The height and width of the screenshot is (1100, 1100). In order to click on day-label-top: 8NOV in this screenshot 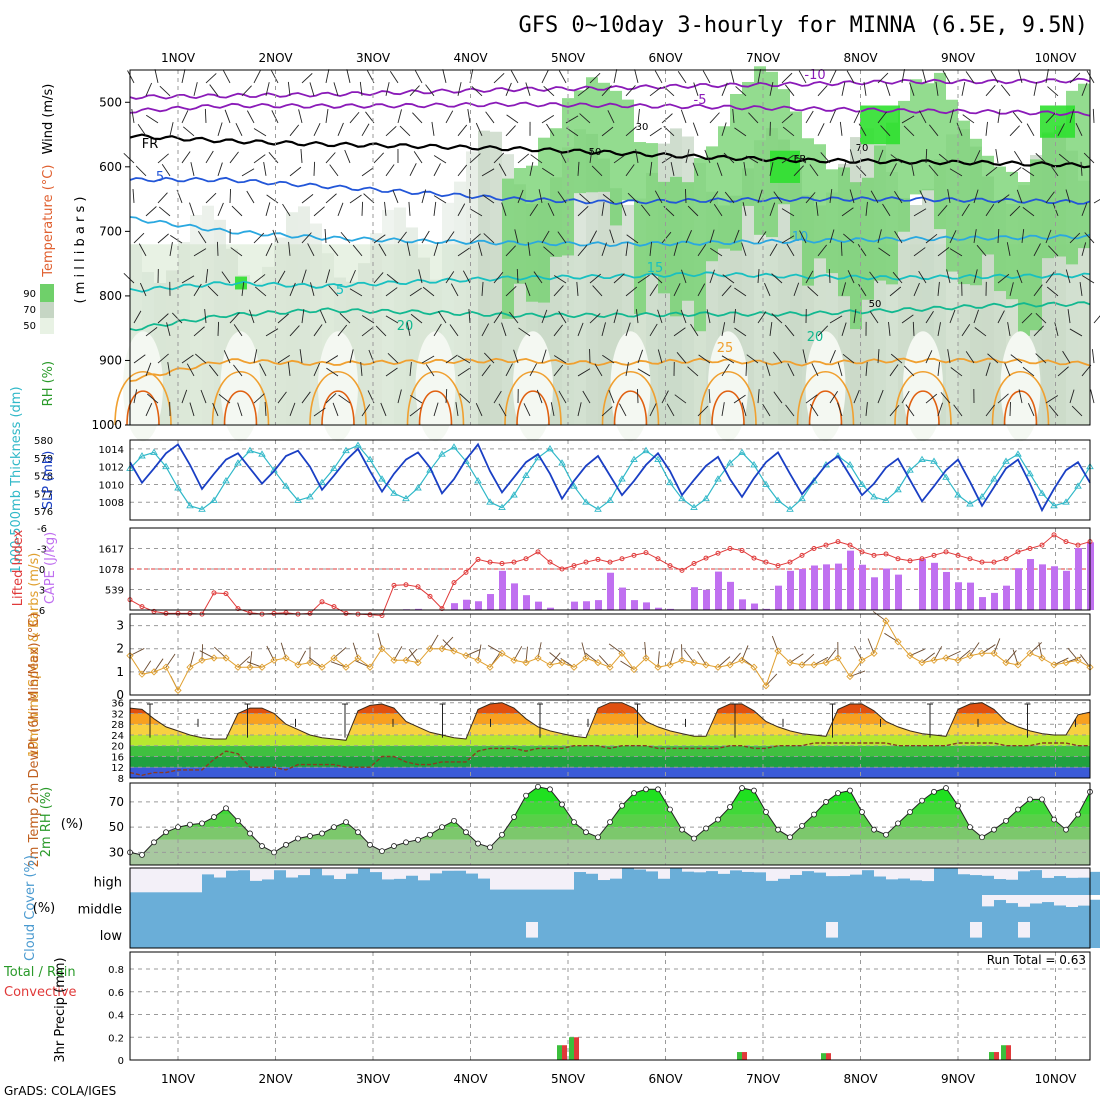, I will do `click(860, 58)`.